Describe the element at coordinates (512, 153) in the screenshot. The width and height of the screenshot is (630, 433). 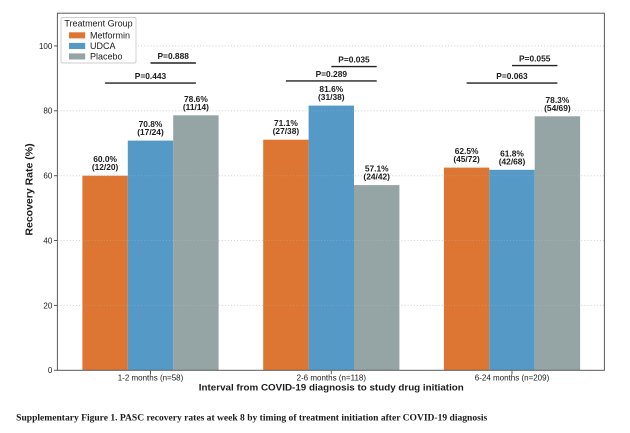
I see `svg-text: 61.8%` at that location.